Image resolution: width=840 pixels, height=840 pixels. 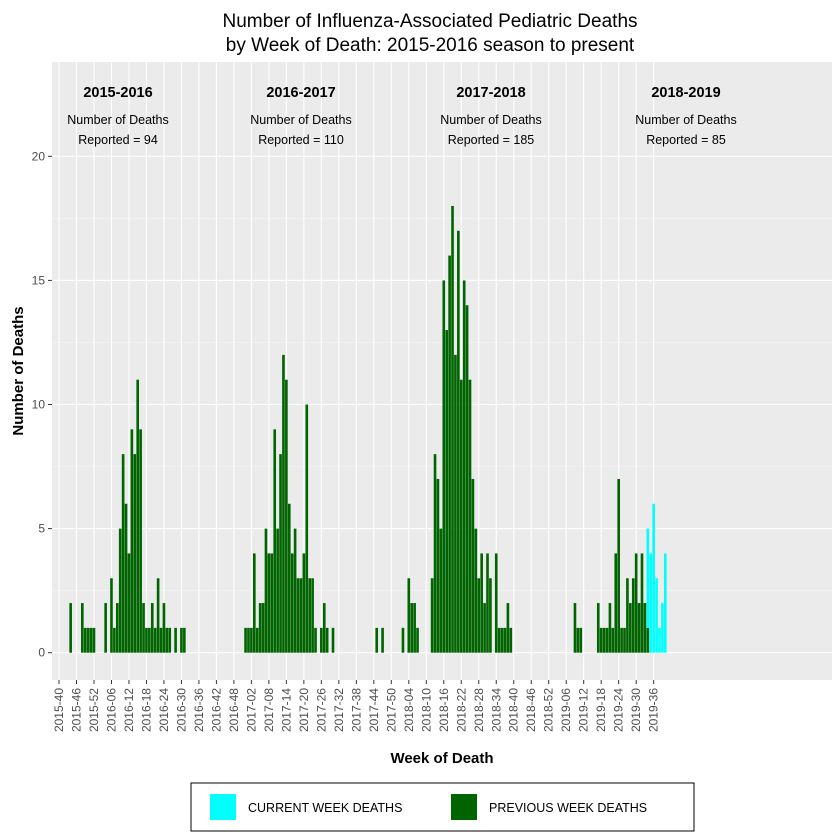 What do you see at coordinates (117, 116) in the screenshot?
I see `season-annotation: 2015-2016 Number of Deaths Reported = 94` at bounding box center [117, 116].